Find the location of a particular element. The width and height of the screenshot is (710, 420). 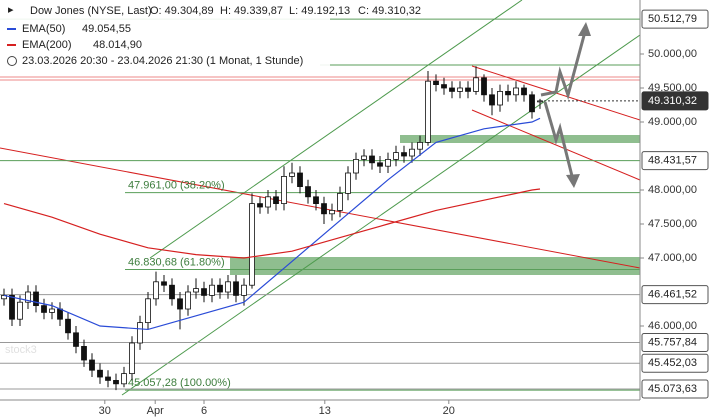

up-arrow is located at coordinates (564, 64).